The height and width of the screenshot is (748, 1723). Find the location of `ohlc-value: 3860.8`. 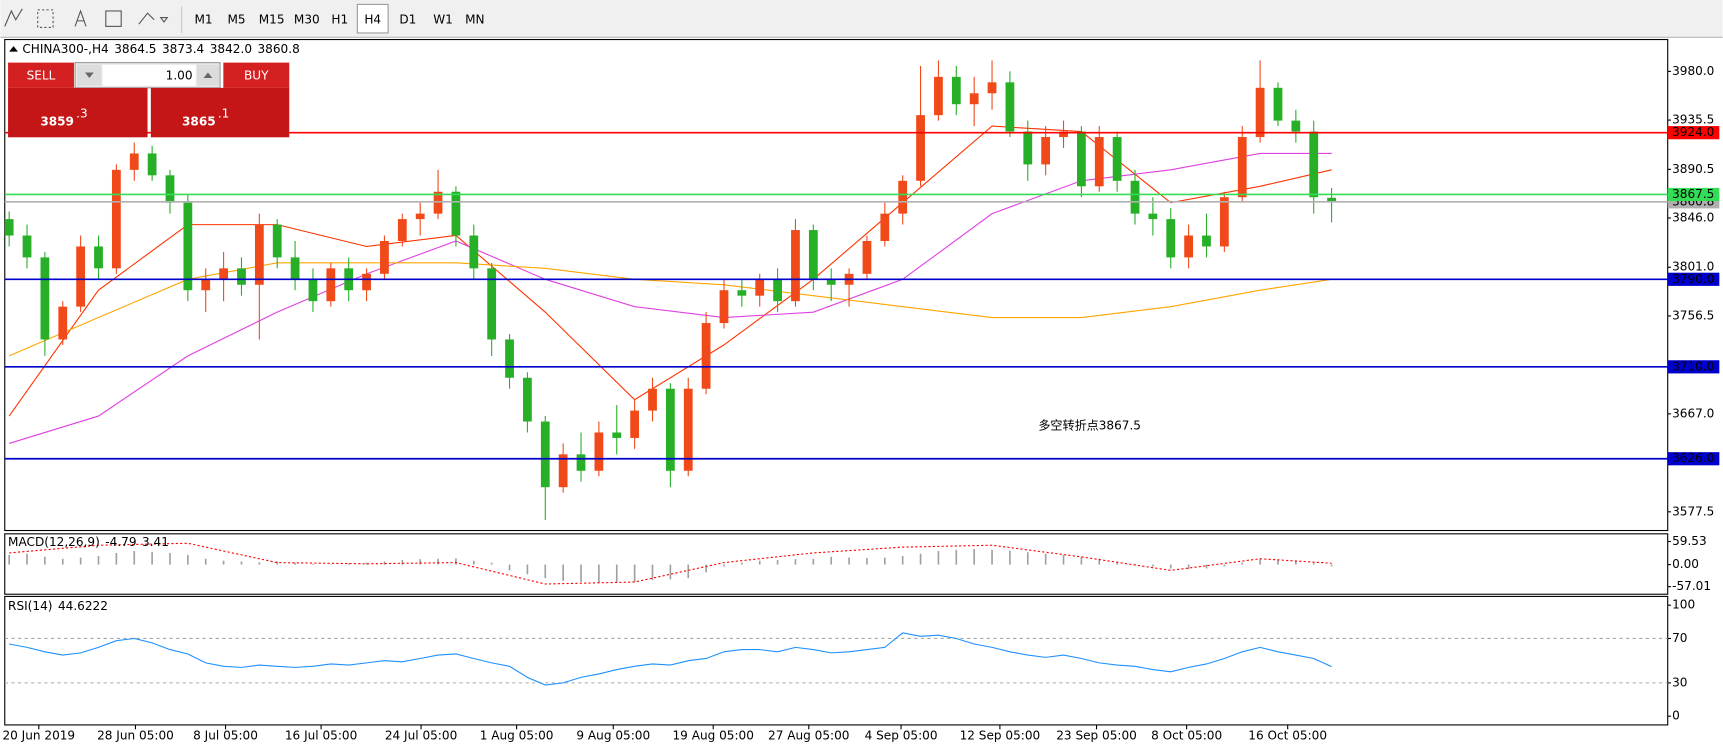

ohlc-value: 3860.8 is located at coordinates (279, 49).